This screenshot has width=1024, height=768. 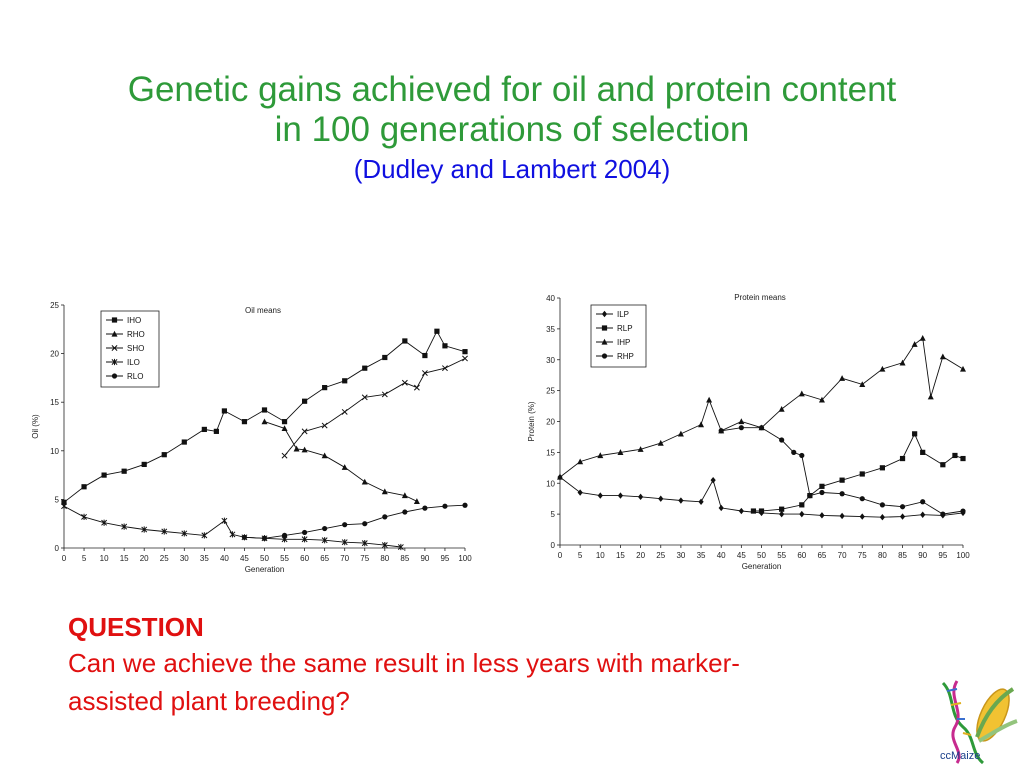 What do you see at coordinates (209, 701) in the screenshot?
I see `question-line-2: assisted plant breeding?` at bounding box center [209, 701].